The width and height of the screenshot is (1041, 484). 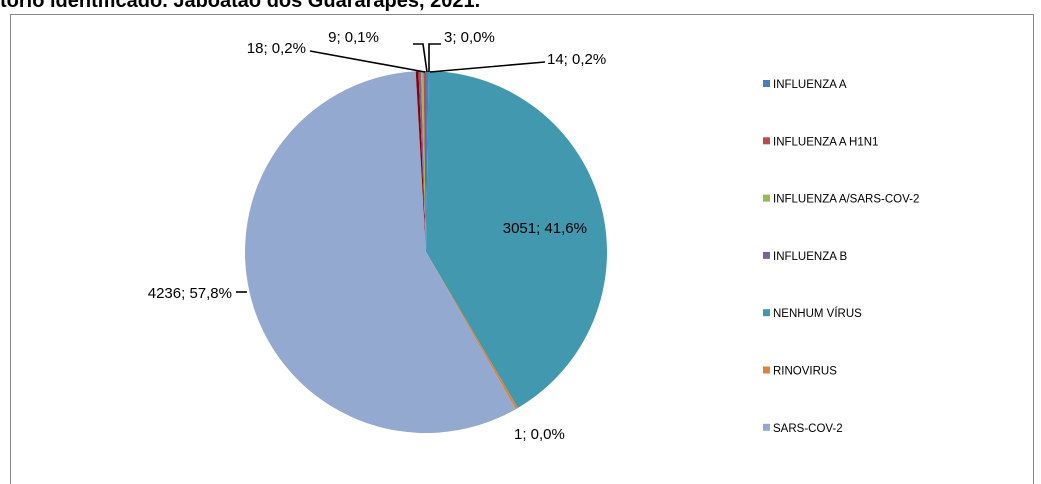 I want to click on pie-slice-influenza-b, so click(x=422, y=161).